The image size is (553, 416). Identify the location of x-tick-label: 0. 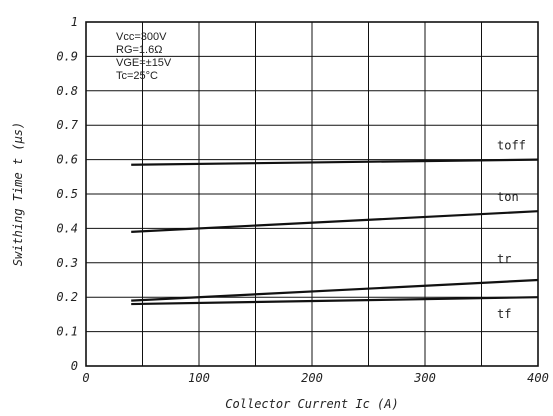
(85, 378).